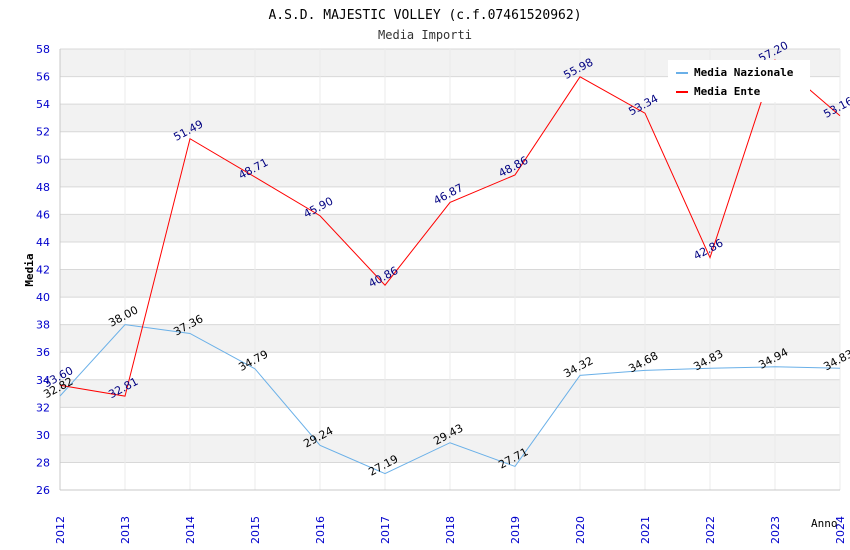 The width and height of the screenshot is (850, 550). Describe the element at coordinates (710, 530) in the screenshot. I see `x-tick-label: 2022` at that location.